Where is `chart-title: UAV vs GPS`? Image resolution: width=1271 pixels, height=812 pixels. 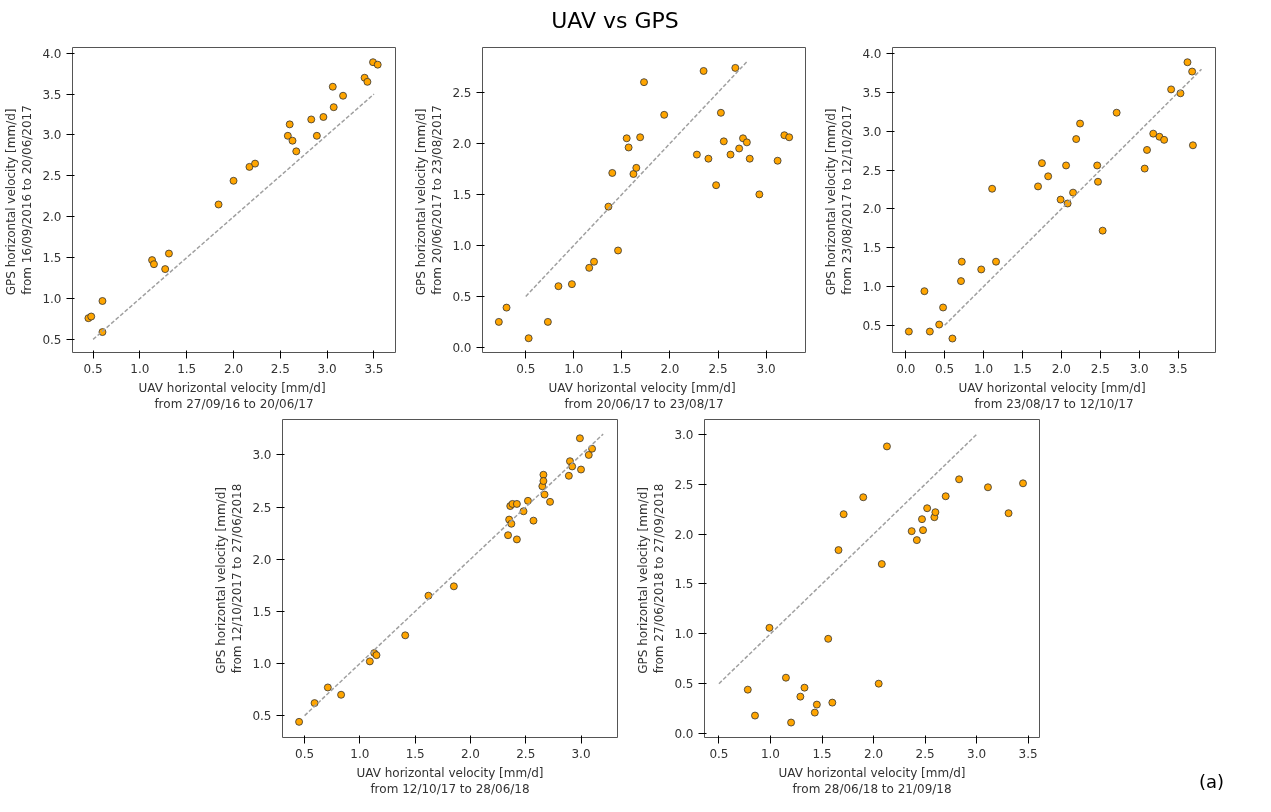
chart-title: UAV vs GPS is located at coordinates (615, 21).